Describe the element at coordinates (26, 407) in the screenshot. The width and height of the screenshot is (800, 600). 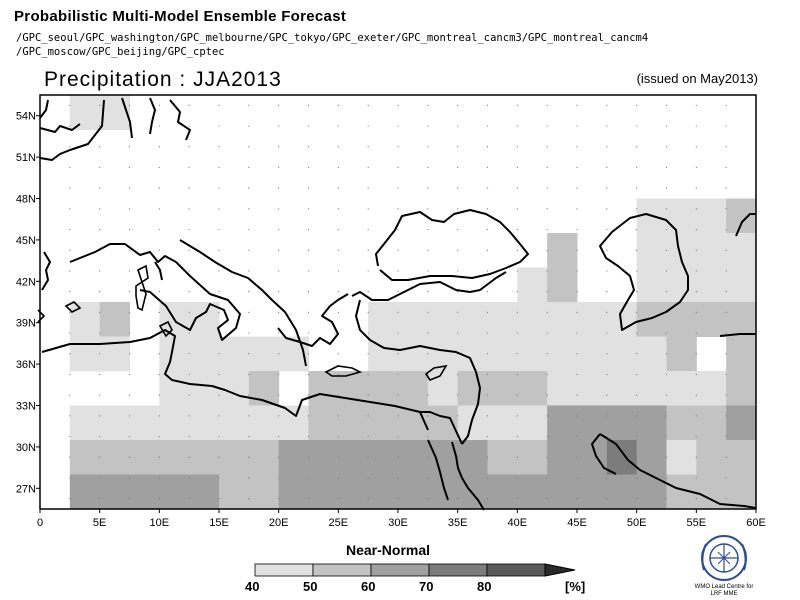
I see `lat-label: 33N` at that location.